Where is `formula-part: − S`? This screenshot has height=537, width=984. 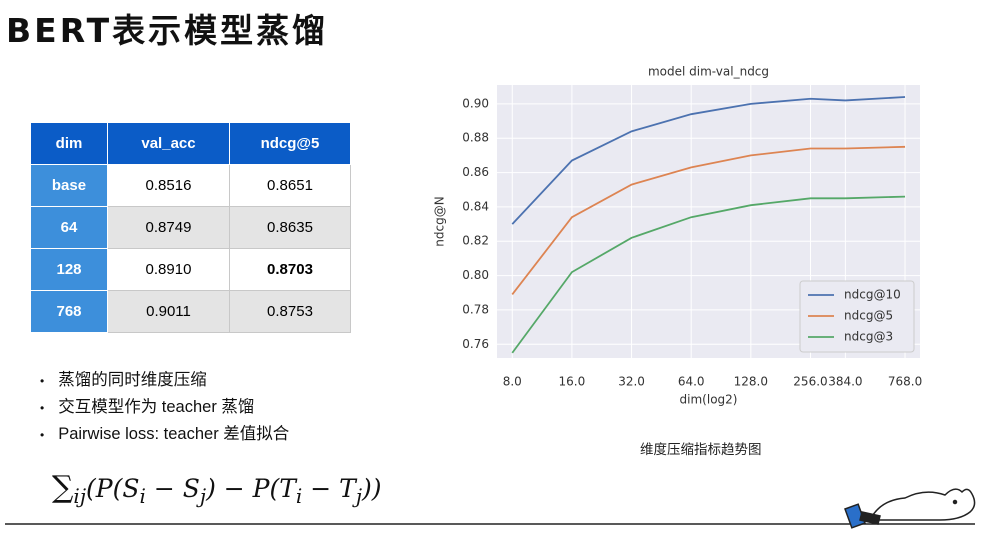 formula-part: − S is located at coordinates (172, 488).